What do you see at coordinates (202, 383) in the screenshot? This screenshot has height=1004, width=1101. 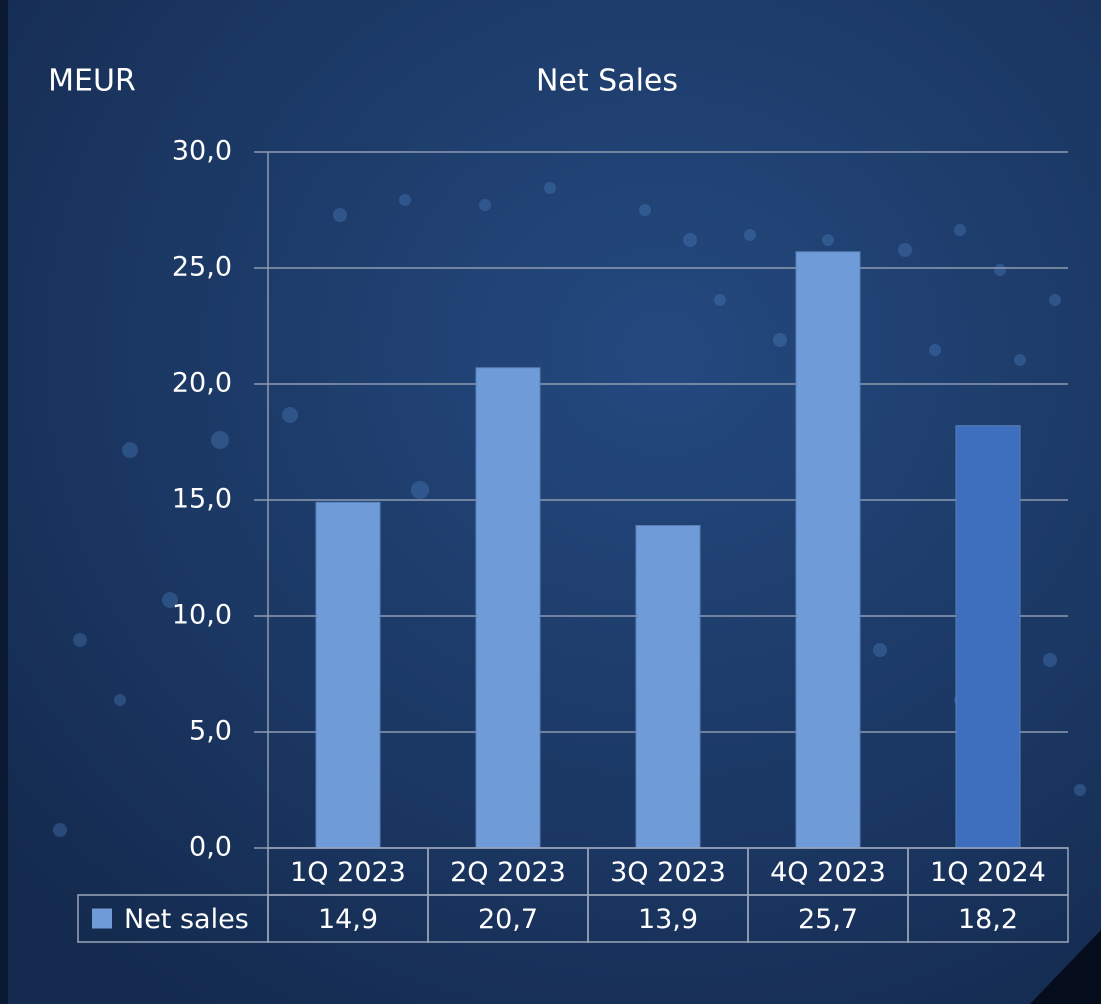 I see `y-tick-label: 20,0` at bounding box center [202, 383].